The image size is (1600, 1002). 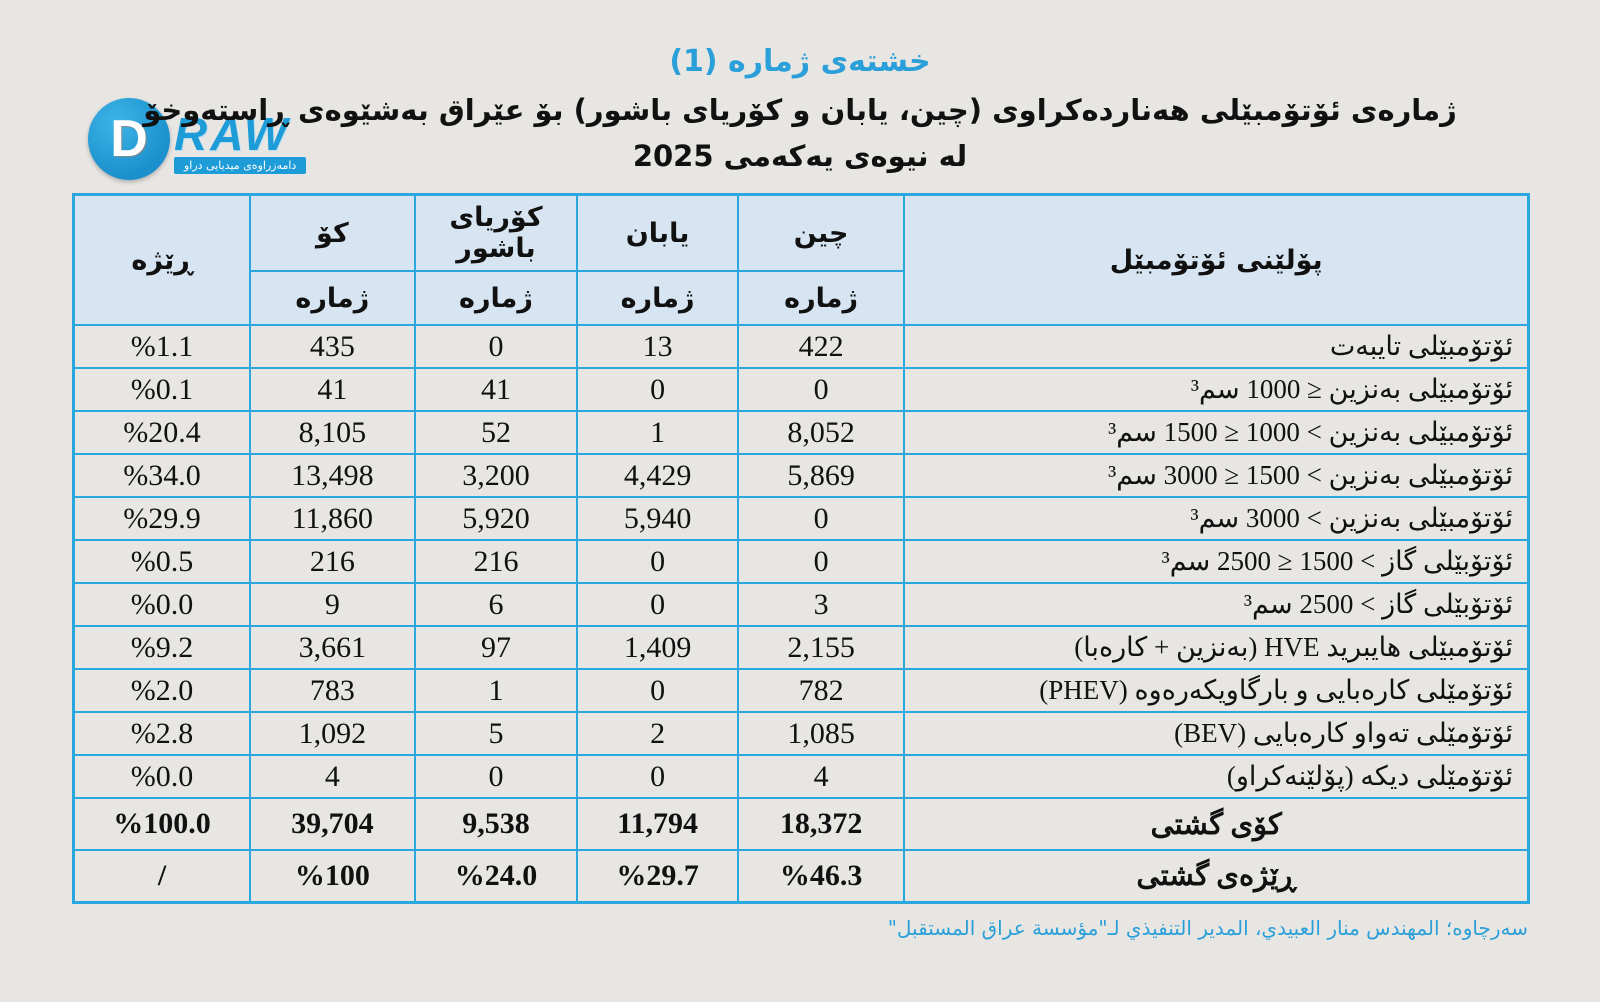 I want to click on rate-row-label: ڕێژەی گشتی, so click(x=1216, y=876).